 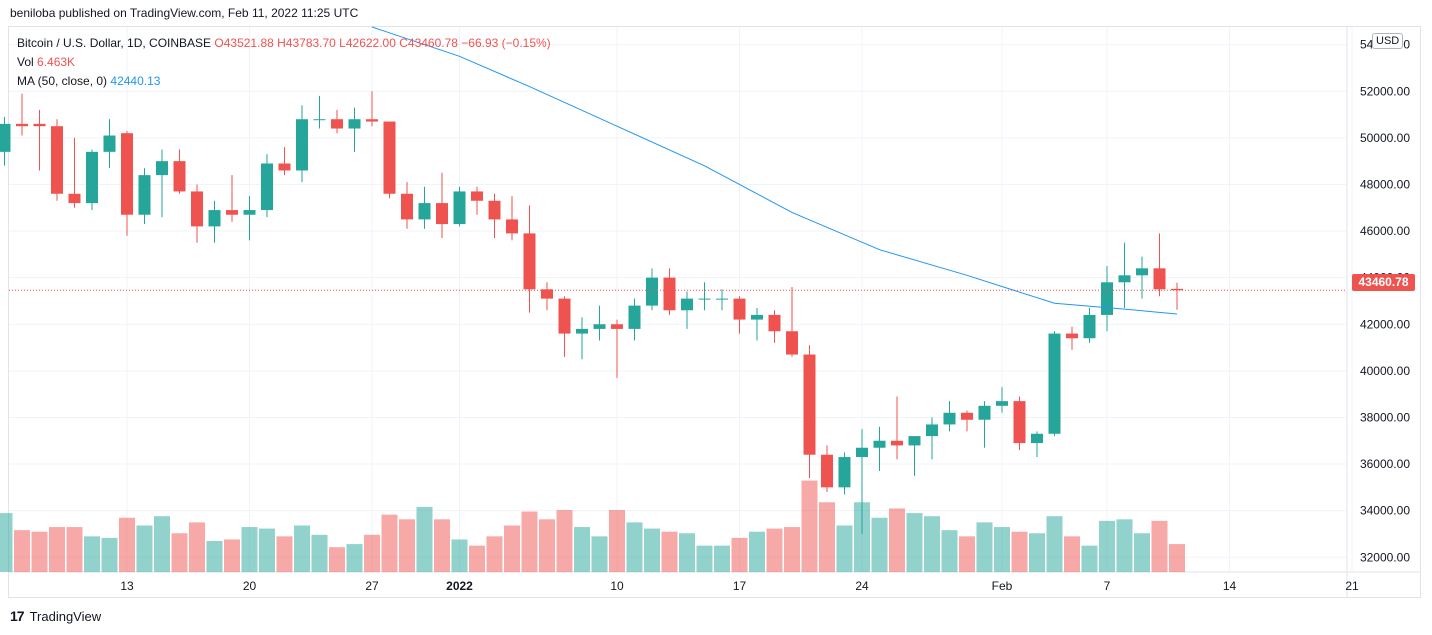 I want to click on currency-badge: USD, so click(x=1388, y=41).